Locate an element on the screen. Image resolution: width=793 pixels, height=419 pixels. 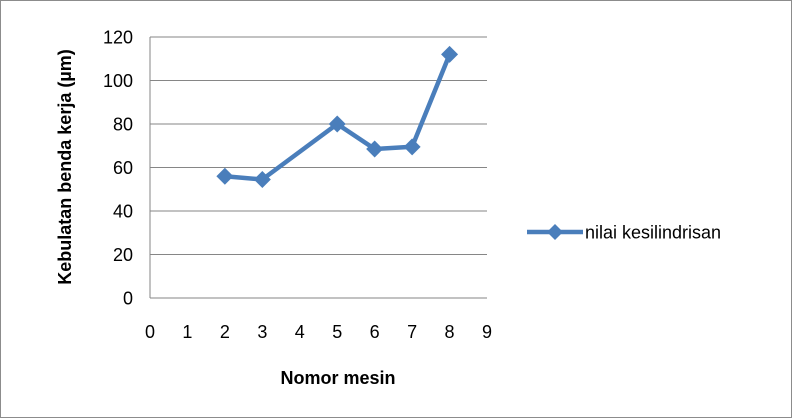
legend-marker-icon is located at coordinates (555, 232).